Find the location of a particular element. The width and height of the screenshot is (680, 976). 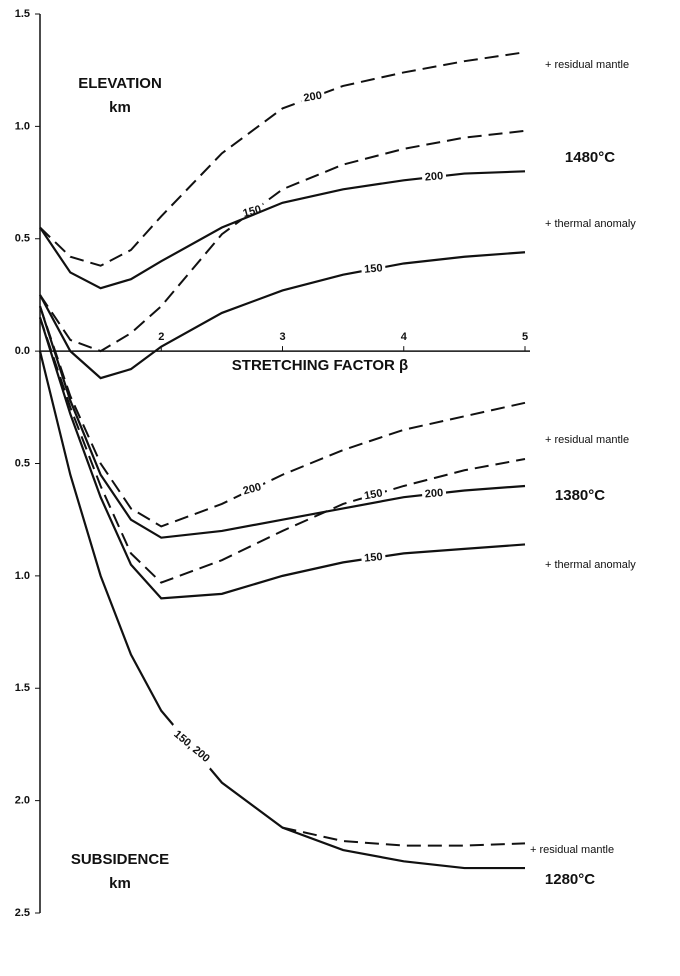

x-tick-label: 4 is located at coordinates (404, 337).